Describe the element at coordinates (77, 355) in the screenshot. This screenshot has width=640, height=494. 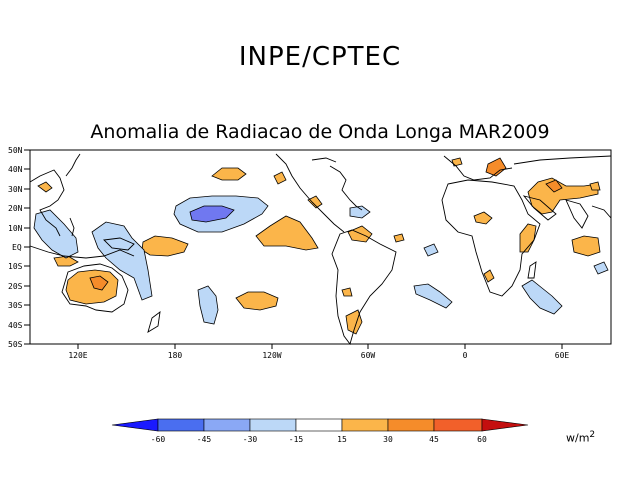
I see `lon-label: 120E` at that location.